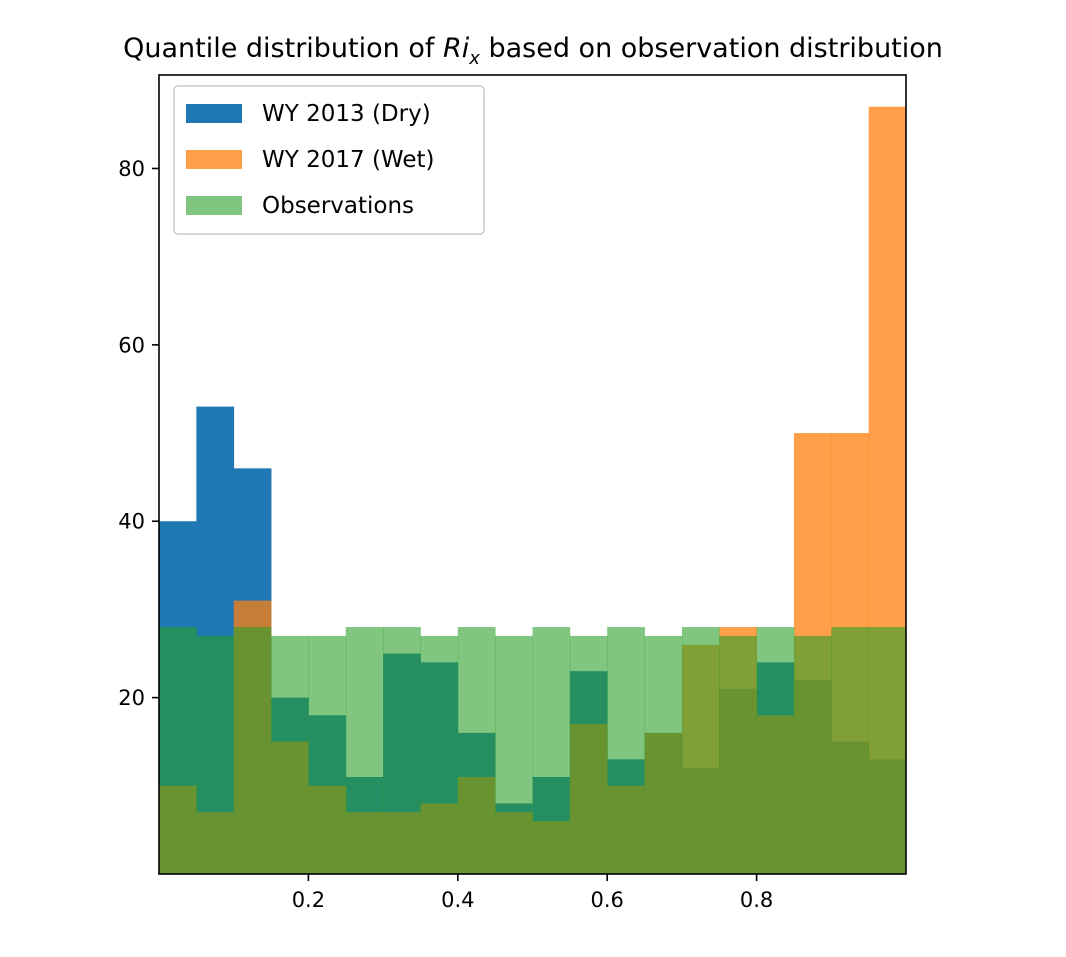  Describe the element at coordinates (457, 900) in the screenshot. I see `x-tick-label-2: 0.4` at that location.